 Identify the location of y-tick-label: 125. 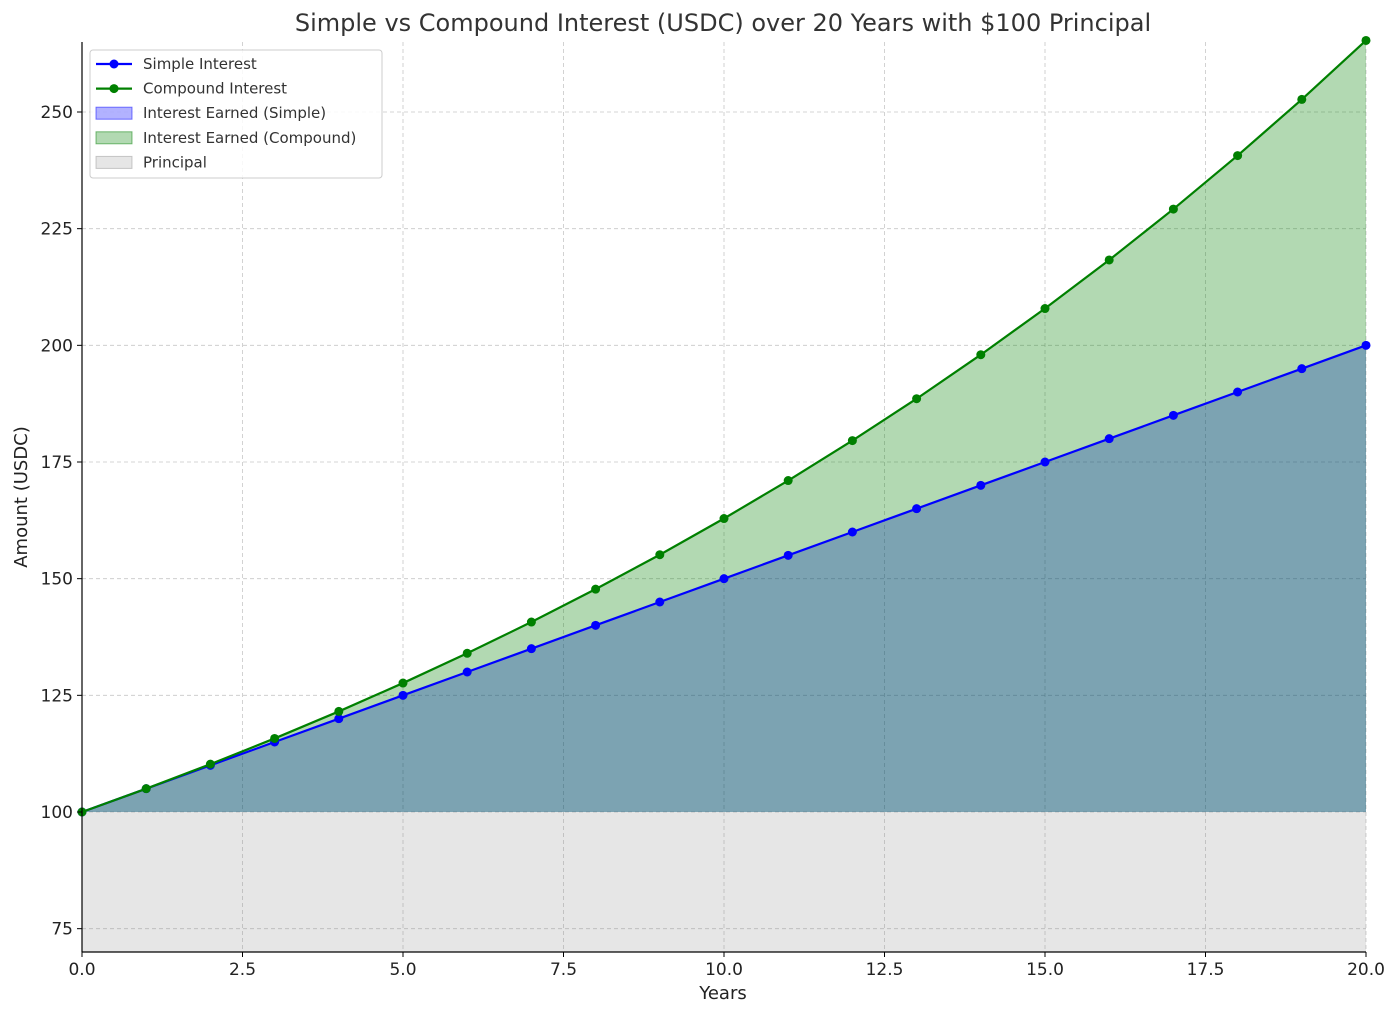
(57, 696).